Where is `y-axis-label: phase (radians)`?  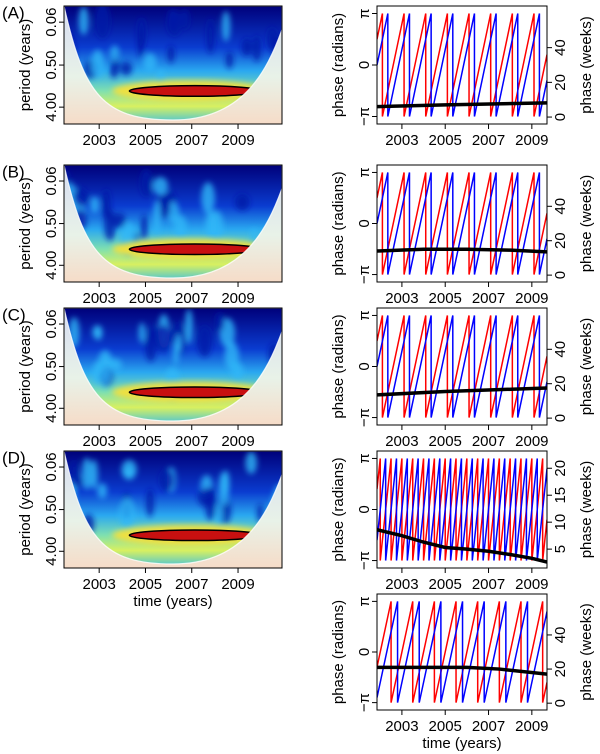 y-axis-label: phase (radians) is located at coordinates (338, 65).